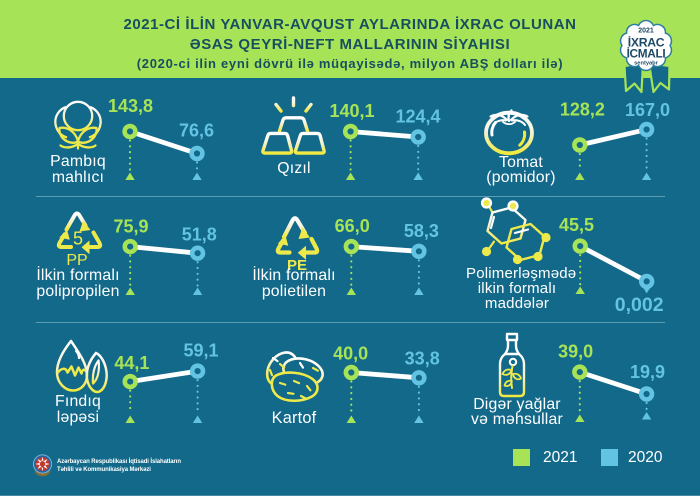 Image resolution: width=700 pixels, height=496 pixels. What do you see at coordinates (297, 265) in the screenshot?
I see `svg-text: PE` at bounding box center [297, 265].